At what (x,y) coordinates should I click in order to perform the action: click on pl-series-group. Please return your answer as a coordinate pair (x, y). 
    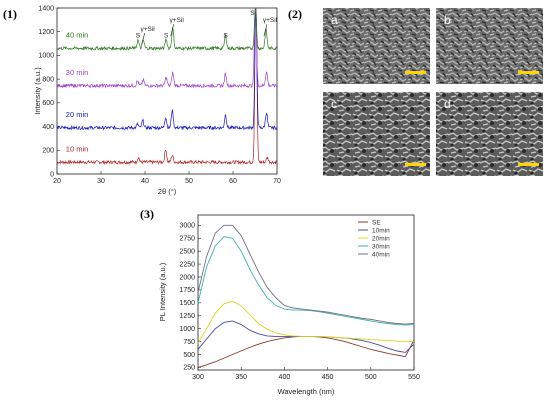
    Looking at the image, I should click on (306, 296).